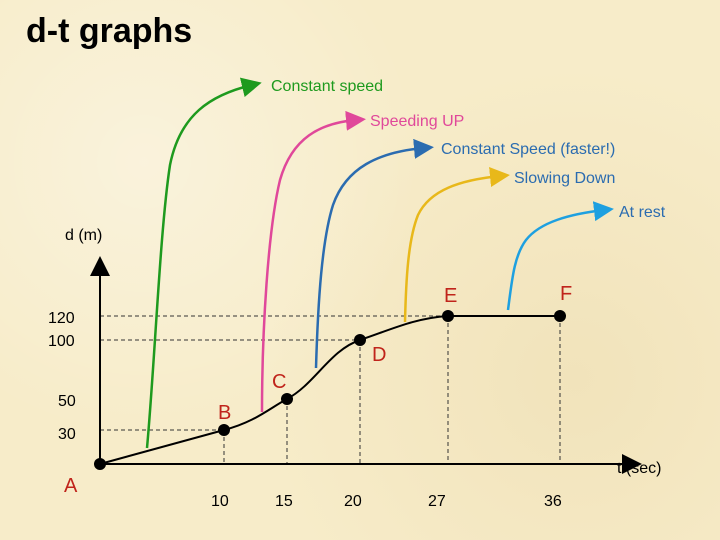 This screenshot has height=540, width=720. What do you see at coordinates (224, 413) in the screenshot?
I see `point-b-label: B` at bounding box center [224, 413].